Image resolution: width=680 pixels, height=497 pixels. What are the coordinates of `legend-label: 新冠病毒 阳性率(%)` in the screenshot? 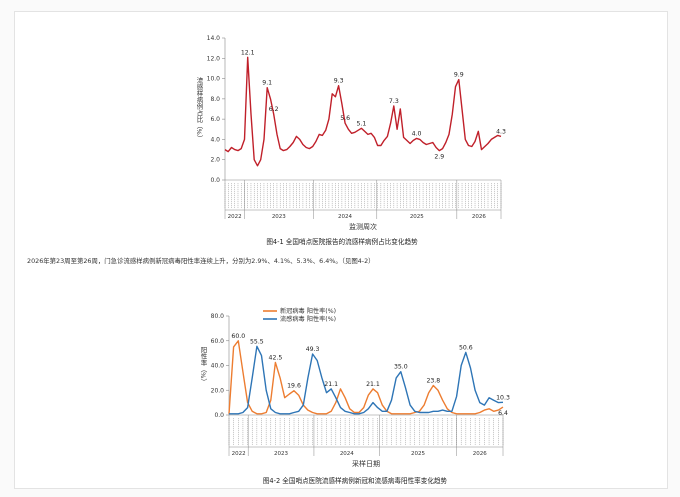 It's located at (308, 311).